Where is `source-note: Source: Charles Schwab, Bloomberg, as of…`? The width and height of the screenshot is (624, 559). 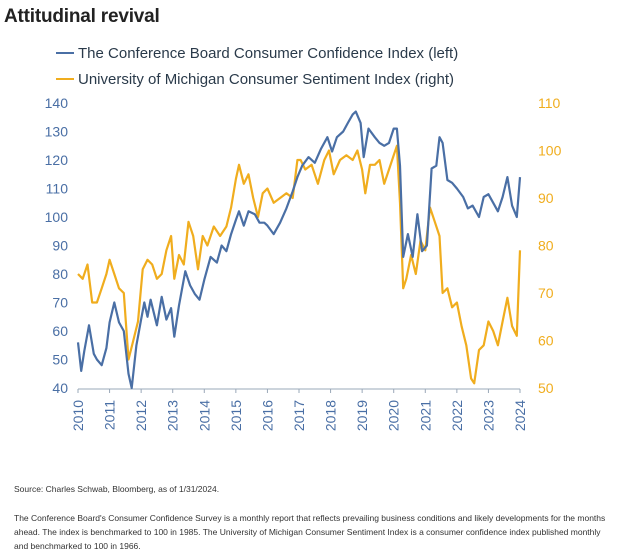 source-note: Source: Charles Schwab, Bloomberg, as of… is located at coordinates (117, 489).